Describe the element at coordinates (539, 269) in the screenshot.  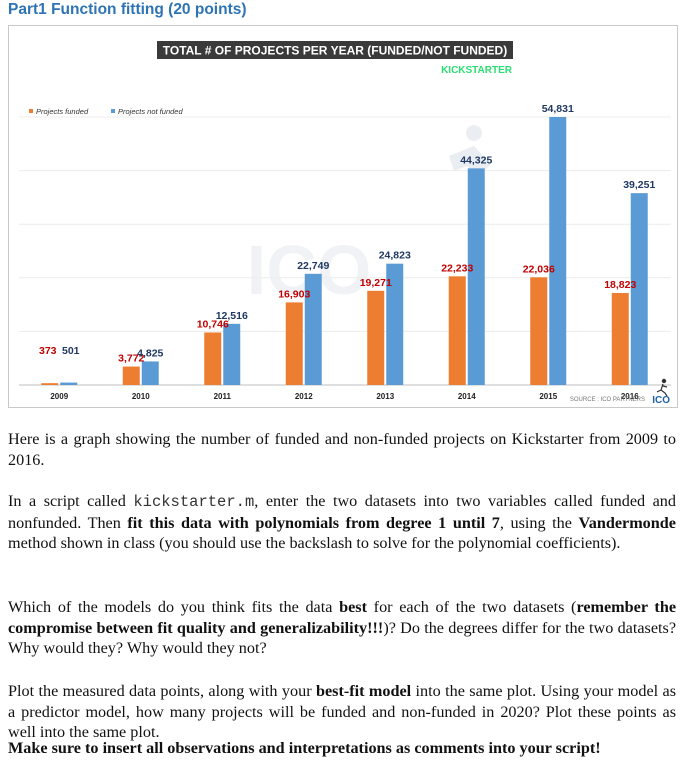
I see `data-label-funded-2015: 22,036` at that location.